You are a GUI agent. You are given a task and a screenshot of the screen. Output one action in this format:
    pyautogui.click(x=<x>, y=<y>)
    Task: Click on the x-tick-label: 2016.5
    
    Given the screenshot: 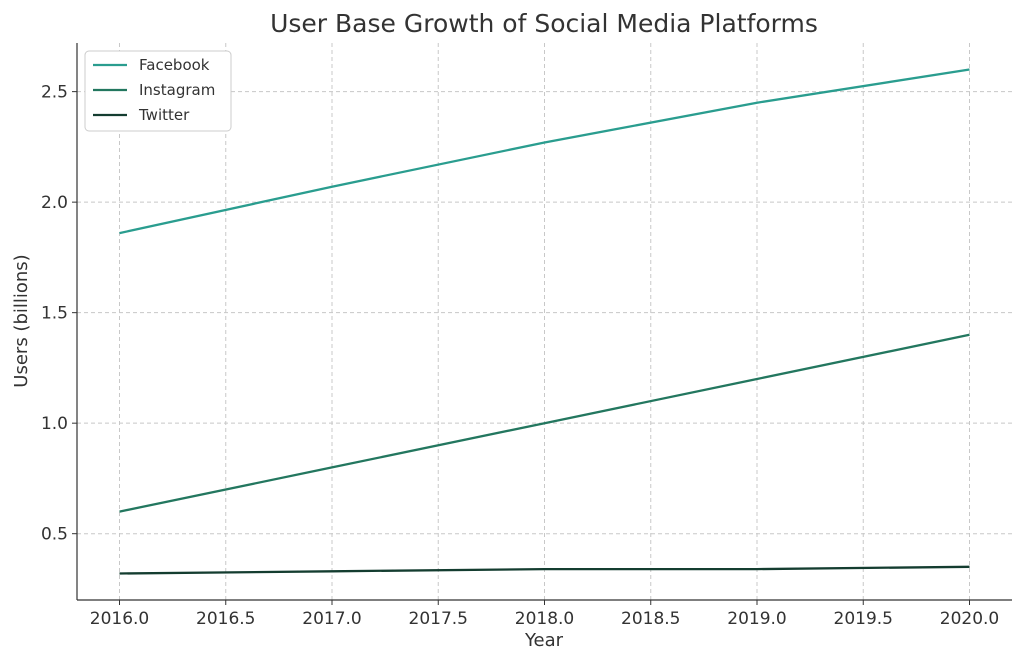 What is the action you would take?
    pyautogui.click(x=225, y=619)
    